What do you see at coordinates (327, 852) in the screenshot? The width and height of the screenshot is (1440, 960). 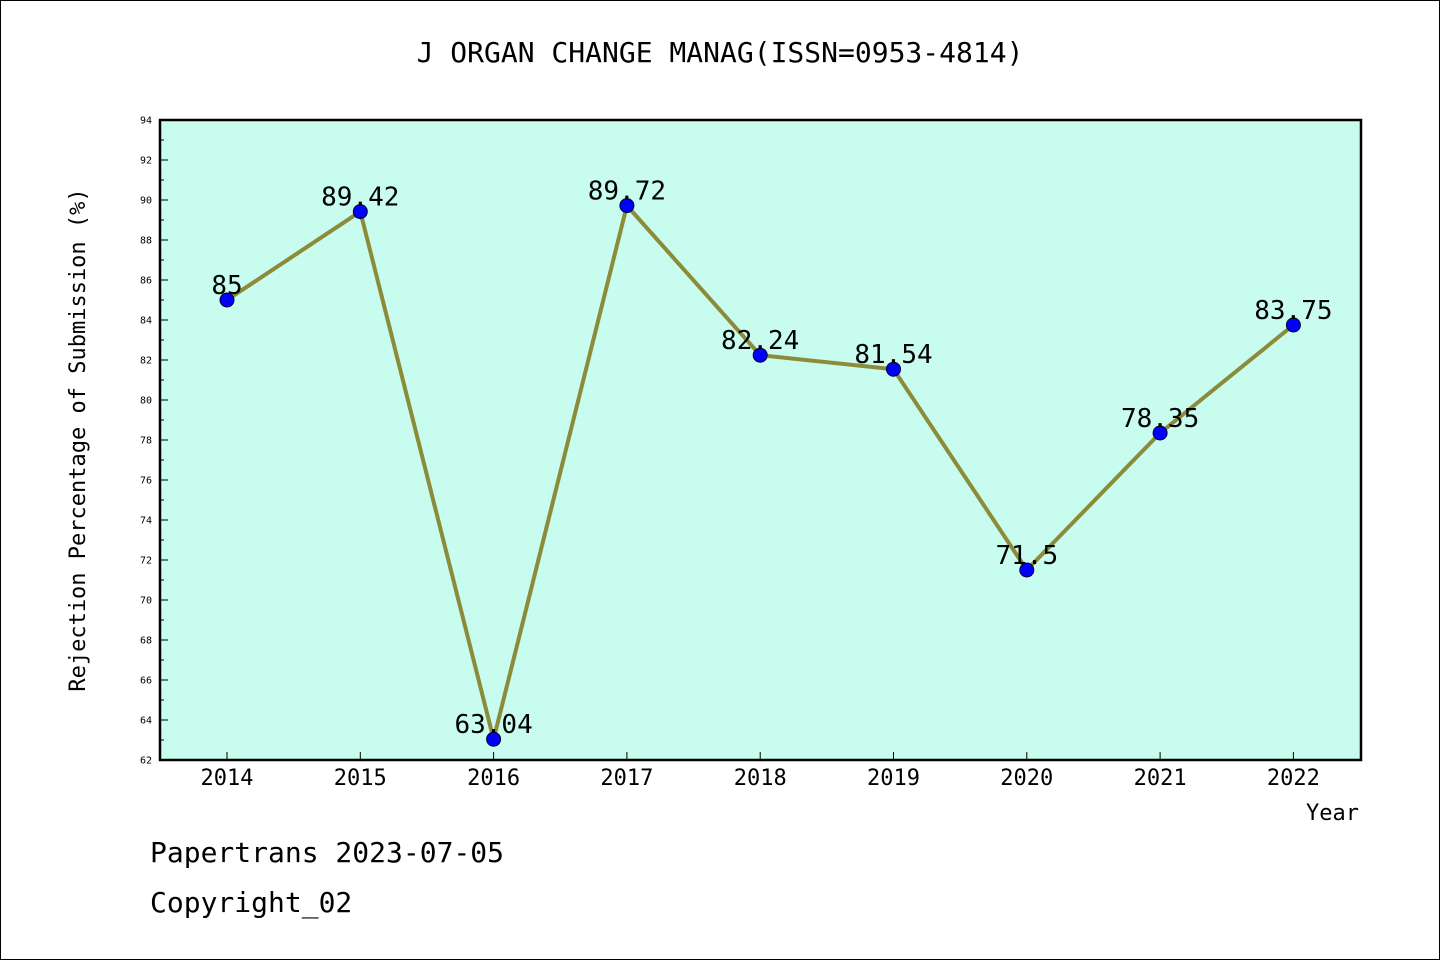 I see `footer-date: Papertrans 2023-07-05` at bounding box center [327, 852].